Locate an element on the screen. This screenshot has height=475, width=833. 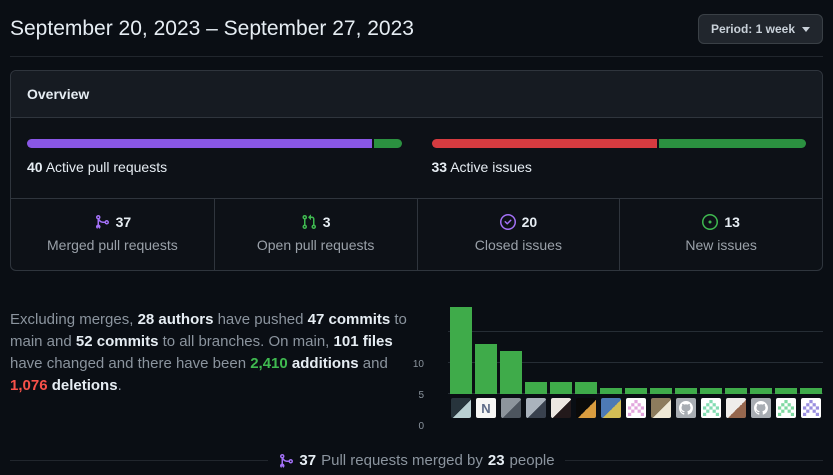
summary-segment: have pushed is located at coordinates (260, 319).